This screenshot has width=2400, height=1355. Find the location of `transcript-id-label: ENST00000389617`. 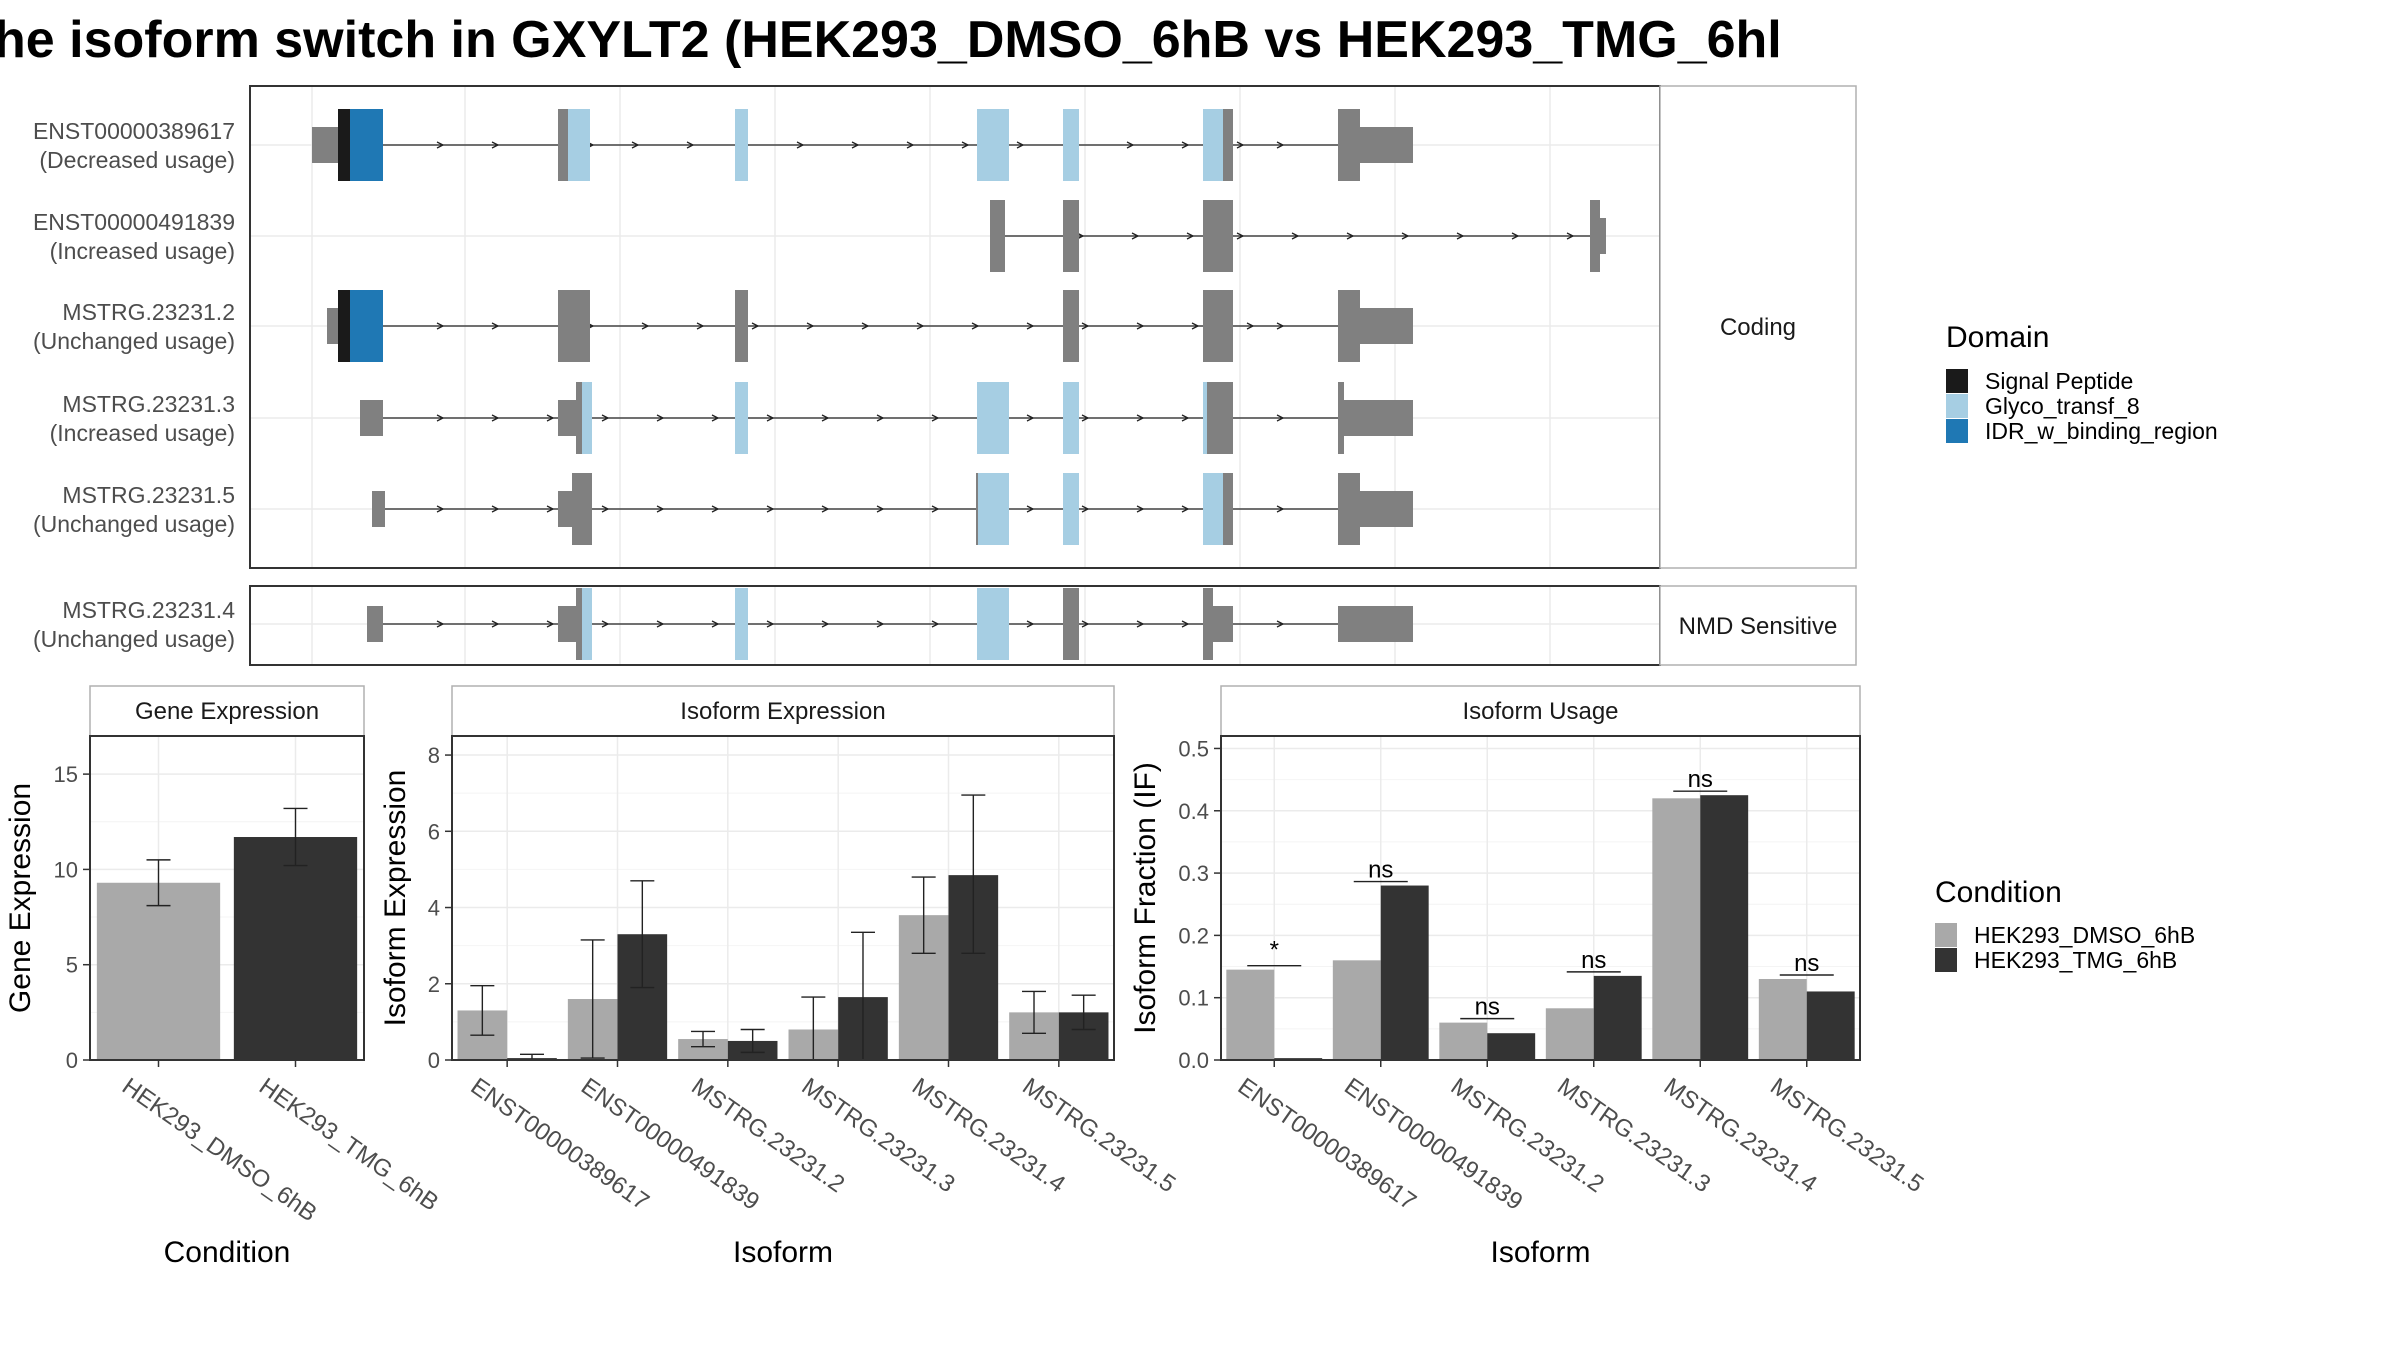

transcript-id-label: ENST00000389617 is located at coordinates (134, 131).